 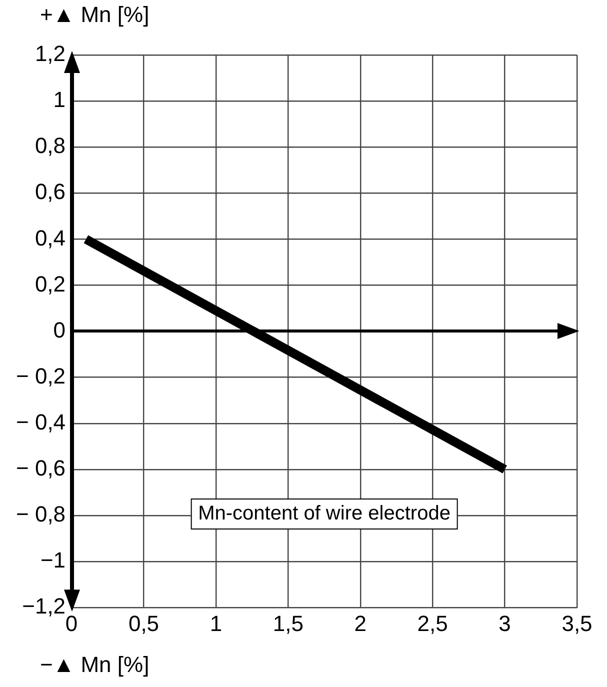 What do you see at coordinates (360, 623) in the screenshot?
I see `x-tick-label: 2` at bounding box center [360, 623].